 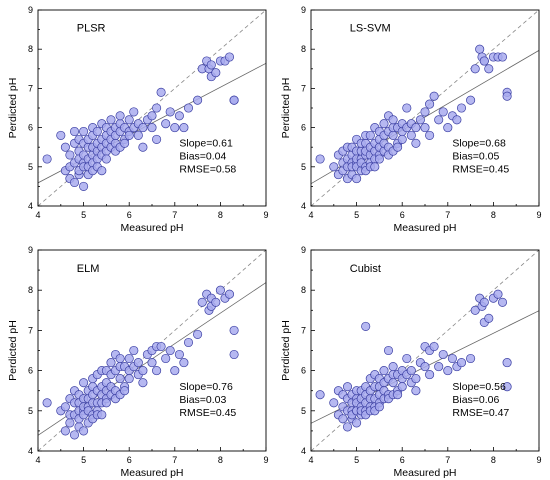 What do you see at coordinates (493, 215) in the screenshot?
I see `x-tick-label: 8` at bounding box center [493, 215].